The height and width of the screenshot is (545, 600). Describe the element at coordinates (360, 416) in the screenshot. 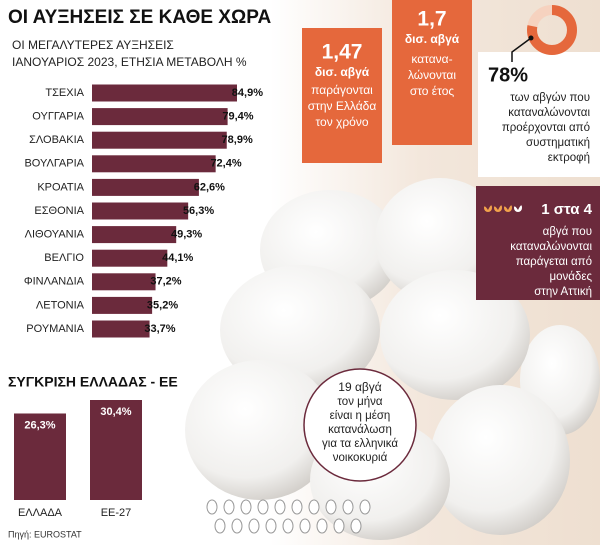

I see `callout-text: είναι η μέση` at that location.